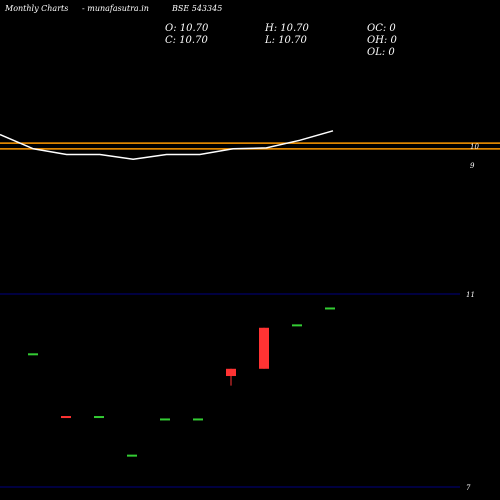 This screenshot has width=500, height=500. Describe the element at coordinates (468, 488) in the screenshot. I see `candle-tick-label: 7` at that location.